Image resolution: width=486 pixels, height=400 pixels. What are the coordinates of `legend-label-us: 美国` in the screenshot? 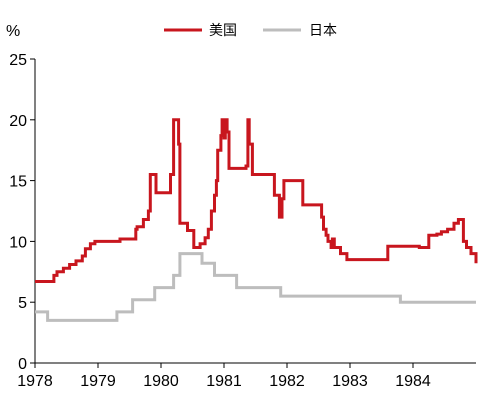 It's located at (223, 31).